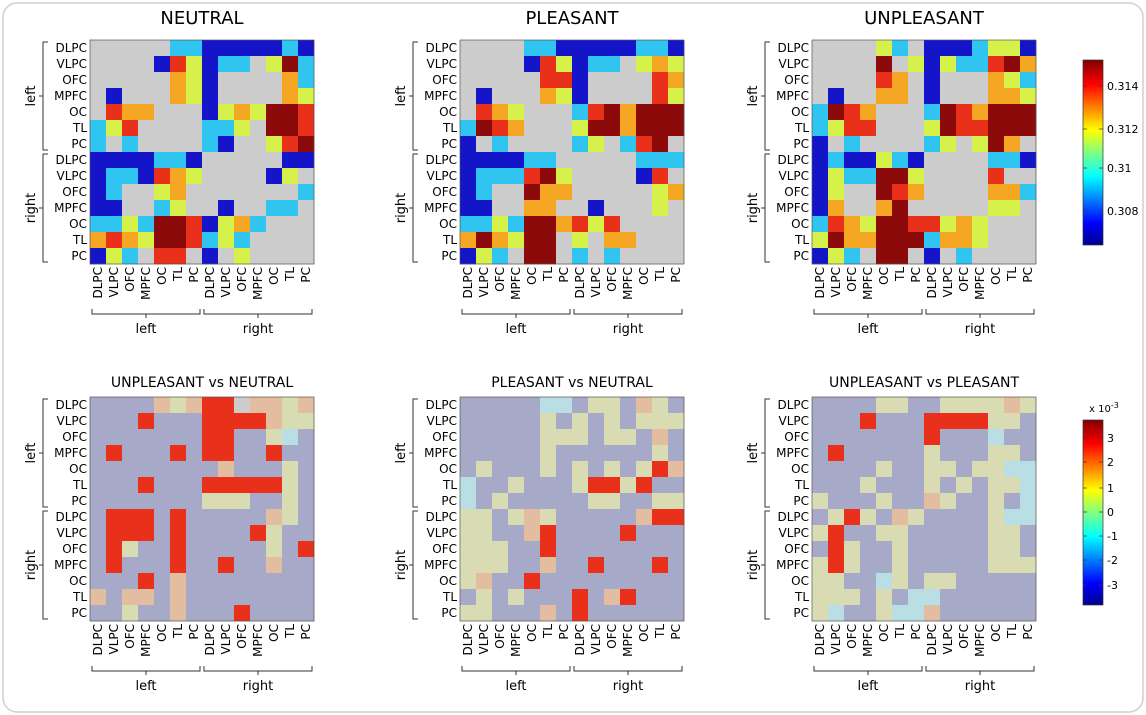  I want to click on column-label: VLPC, so click(226, 282).